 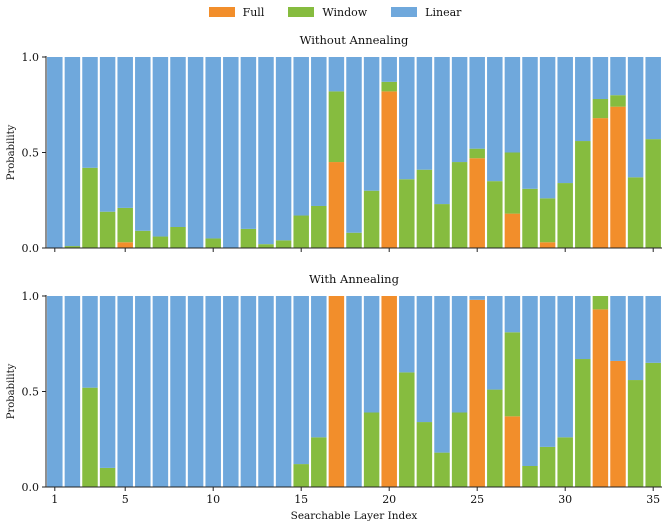 What do you see at coordinates (477, 499) in the screenshot?
I see `x-tick-label: 25` at bounding box center [477, 499].